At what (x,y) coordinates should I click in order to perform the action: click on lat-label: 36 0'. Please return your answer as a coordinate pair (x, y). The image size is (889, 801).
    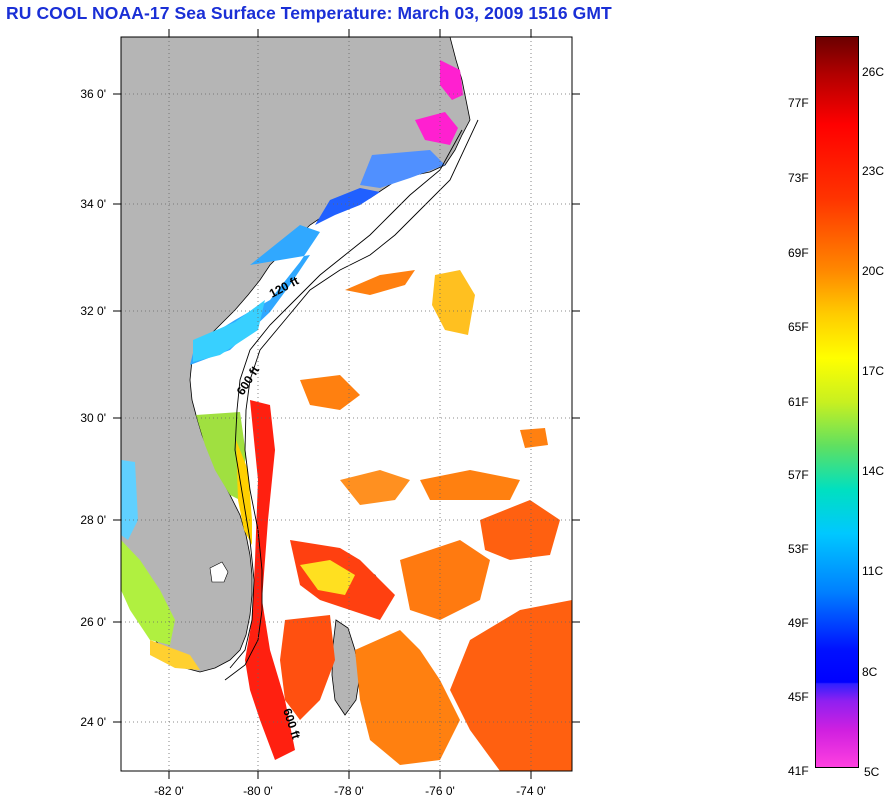
    Looking at the image, I should click on (93, 94).